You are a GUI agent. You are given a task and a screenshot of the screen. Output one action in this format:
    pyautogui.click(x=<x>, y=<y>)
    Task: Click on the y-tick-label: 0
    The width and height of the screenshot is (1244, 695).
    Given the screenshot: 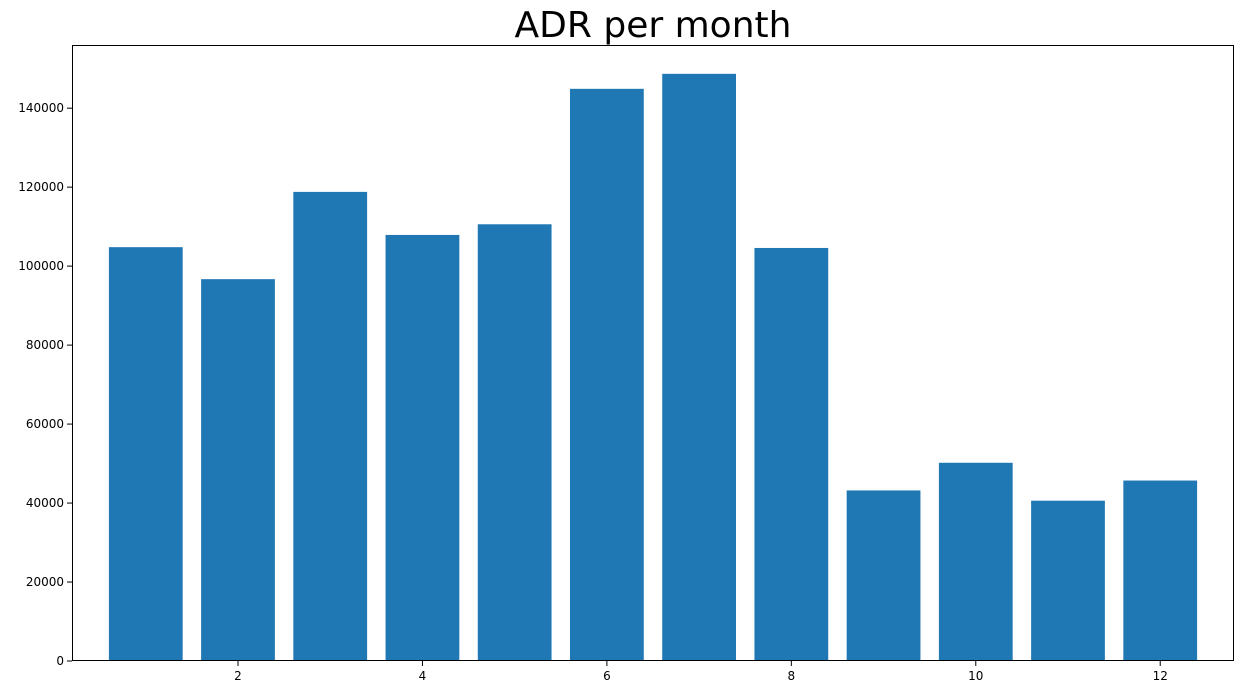 What is the action you would take?
    pyautogui.click(x=60, y=661)
    